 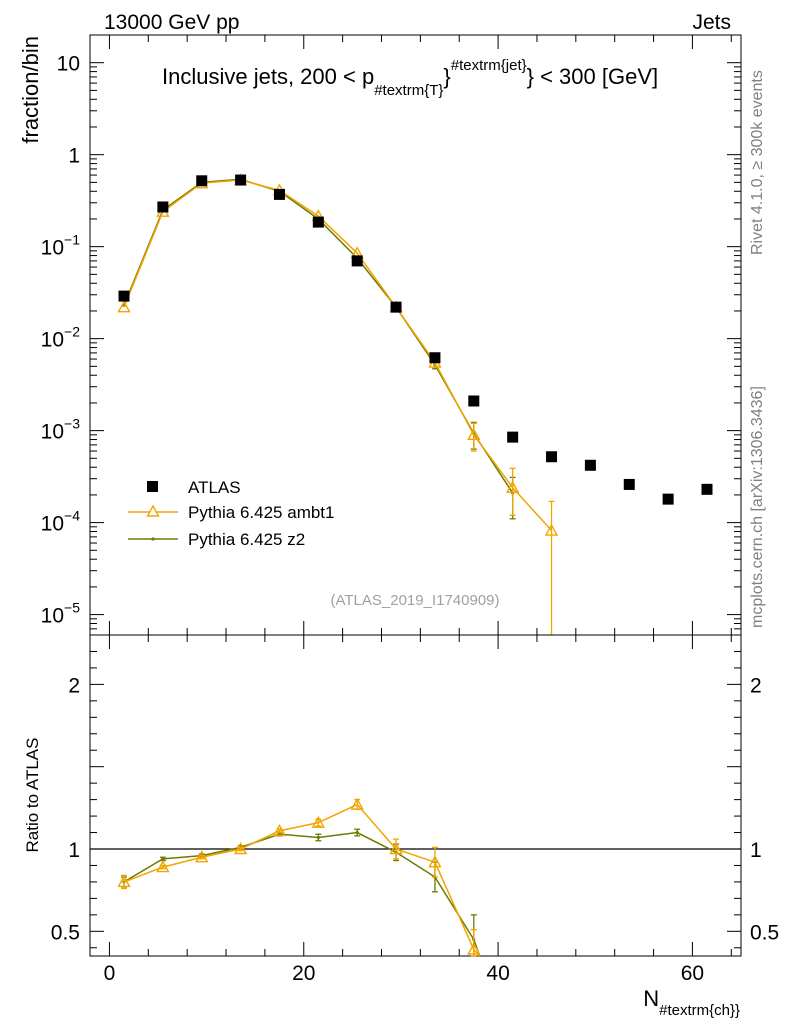 I want to click on main-y-tick-label: 10, so click(x=68, y=64).